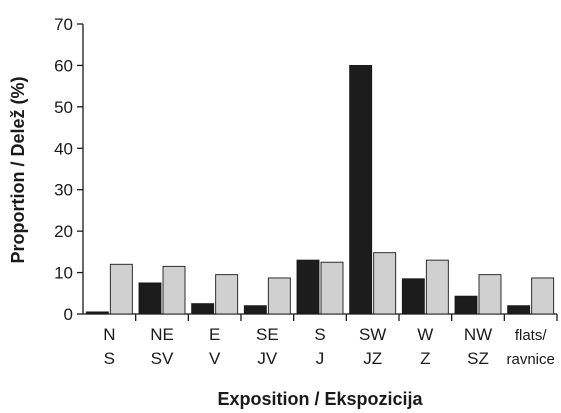 The image size is (561, 413). I want to click on x-tick-label-secondary: V, so click(215, 358).